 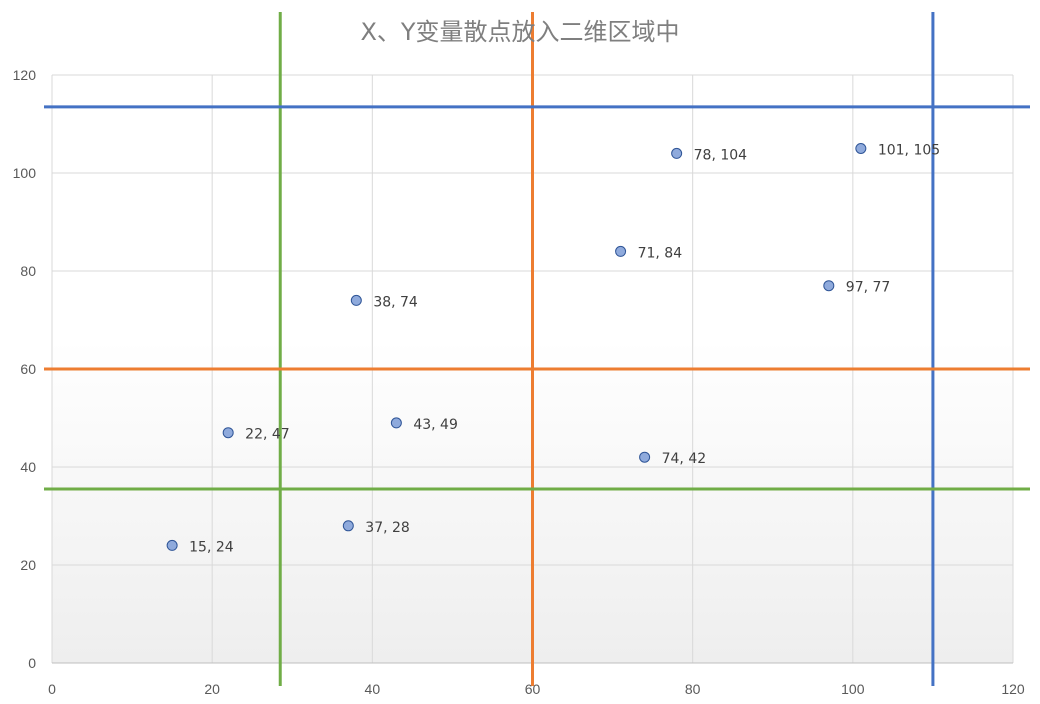 What do you see at coordinates (52, 689) in the screenshot?
I see `x-tick-label: 0` at bounding box center [52, 689].